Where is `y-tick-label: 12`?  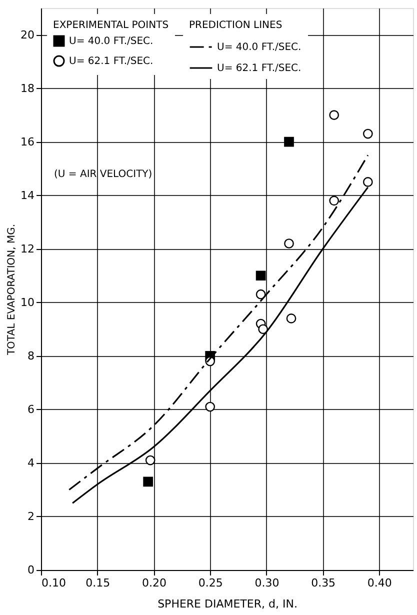
y-tick-label: 12 is located at coordinates (27, 249).